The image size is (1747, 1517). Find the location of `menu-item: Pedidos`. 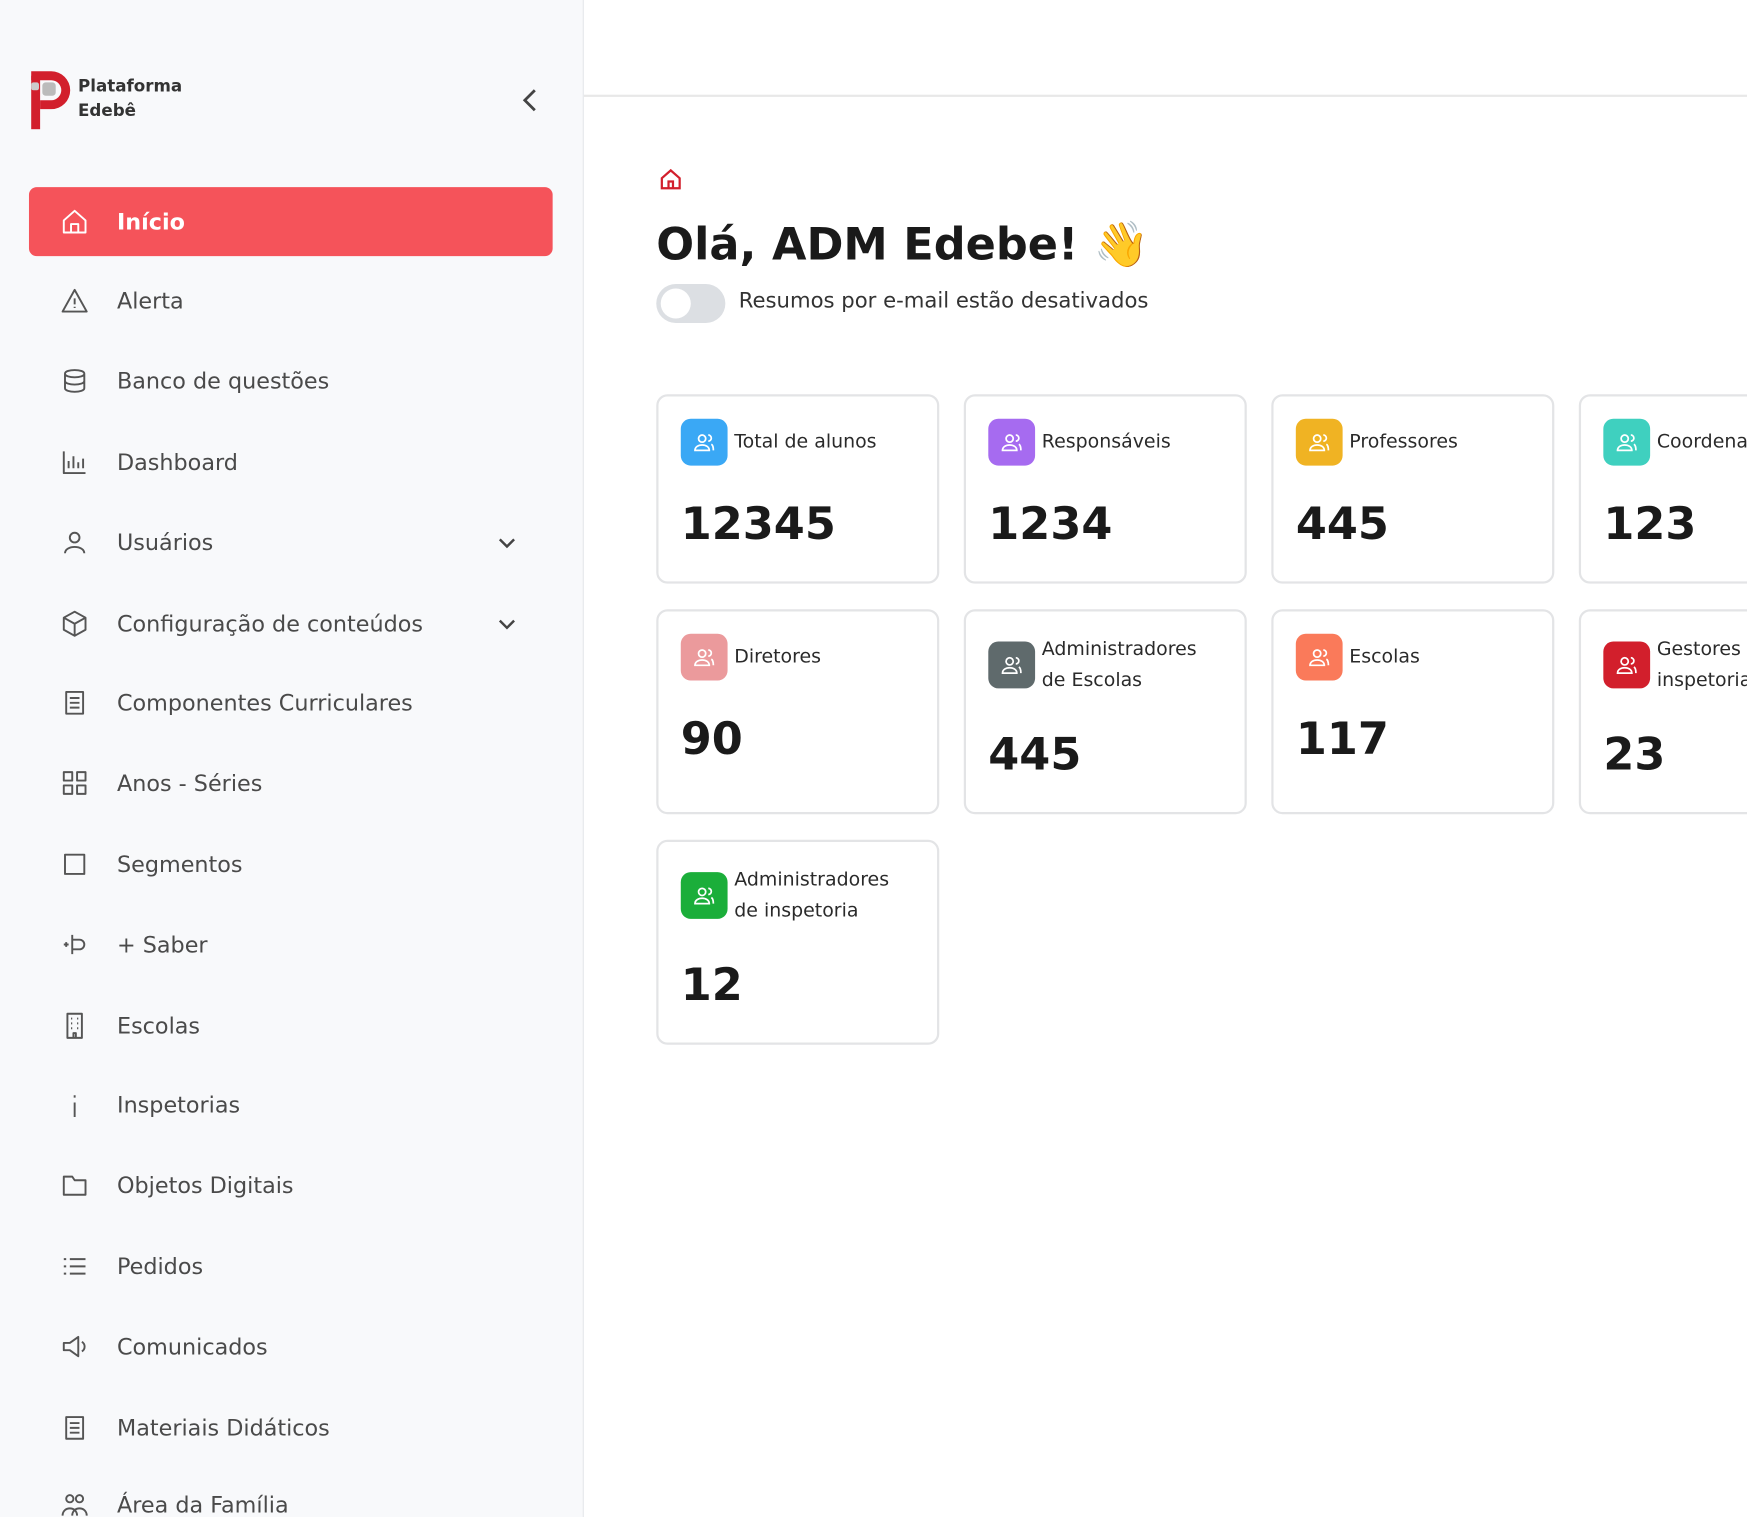

menu-item: Pedidos is located at coordinates (291, 1266).